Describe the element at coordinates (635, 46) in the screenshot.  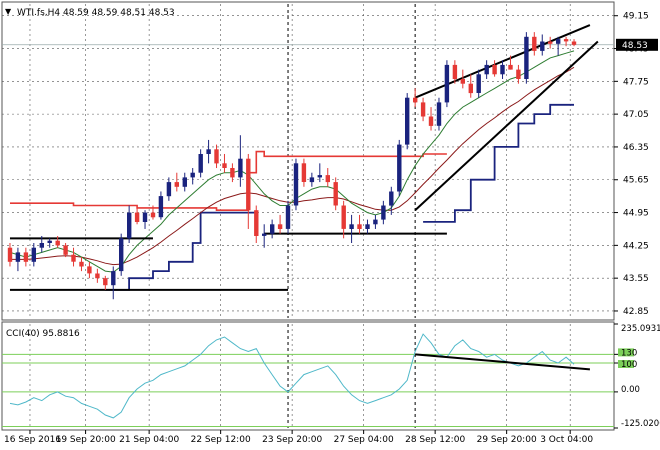
I see `current-price-label: 48.53` at that location.